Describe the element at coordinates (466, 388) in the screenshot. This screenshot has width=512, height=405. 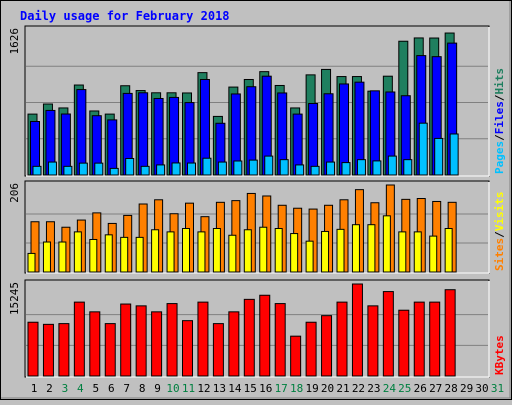
I see `day-label: 29` at that location.